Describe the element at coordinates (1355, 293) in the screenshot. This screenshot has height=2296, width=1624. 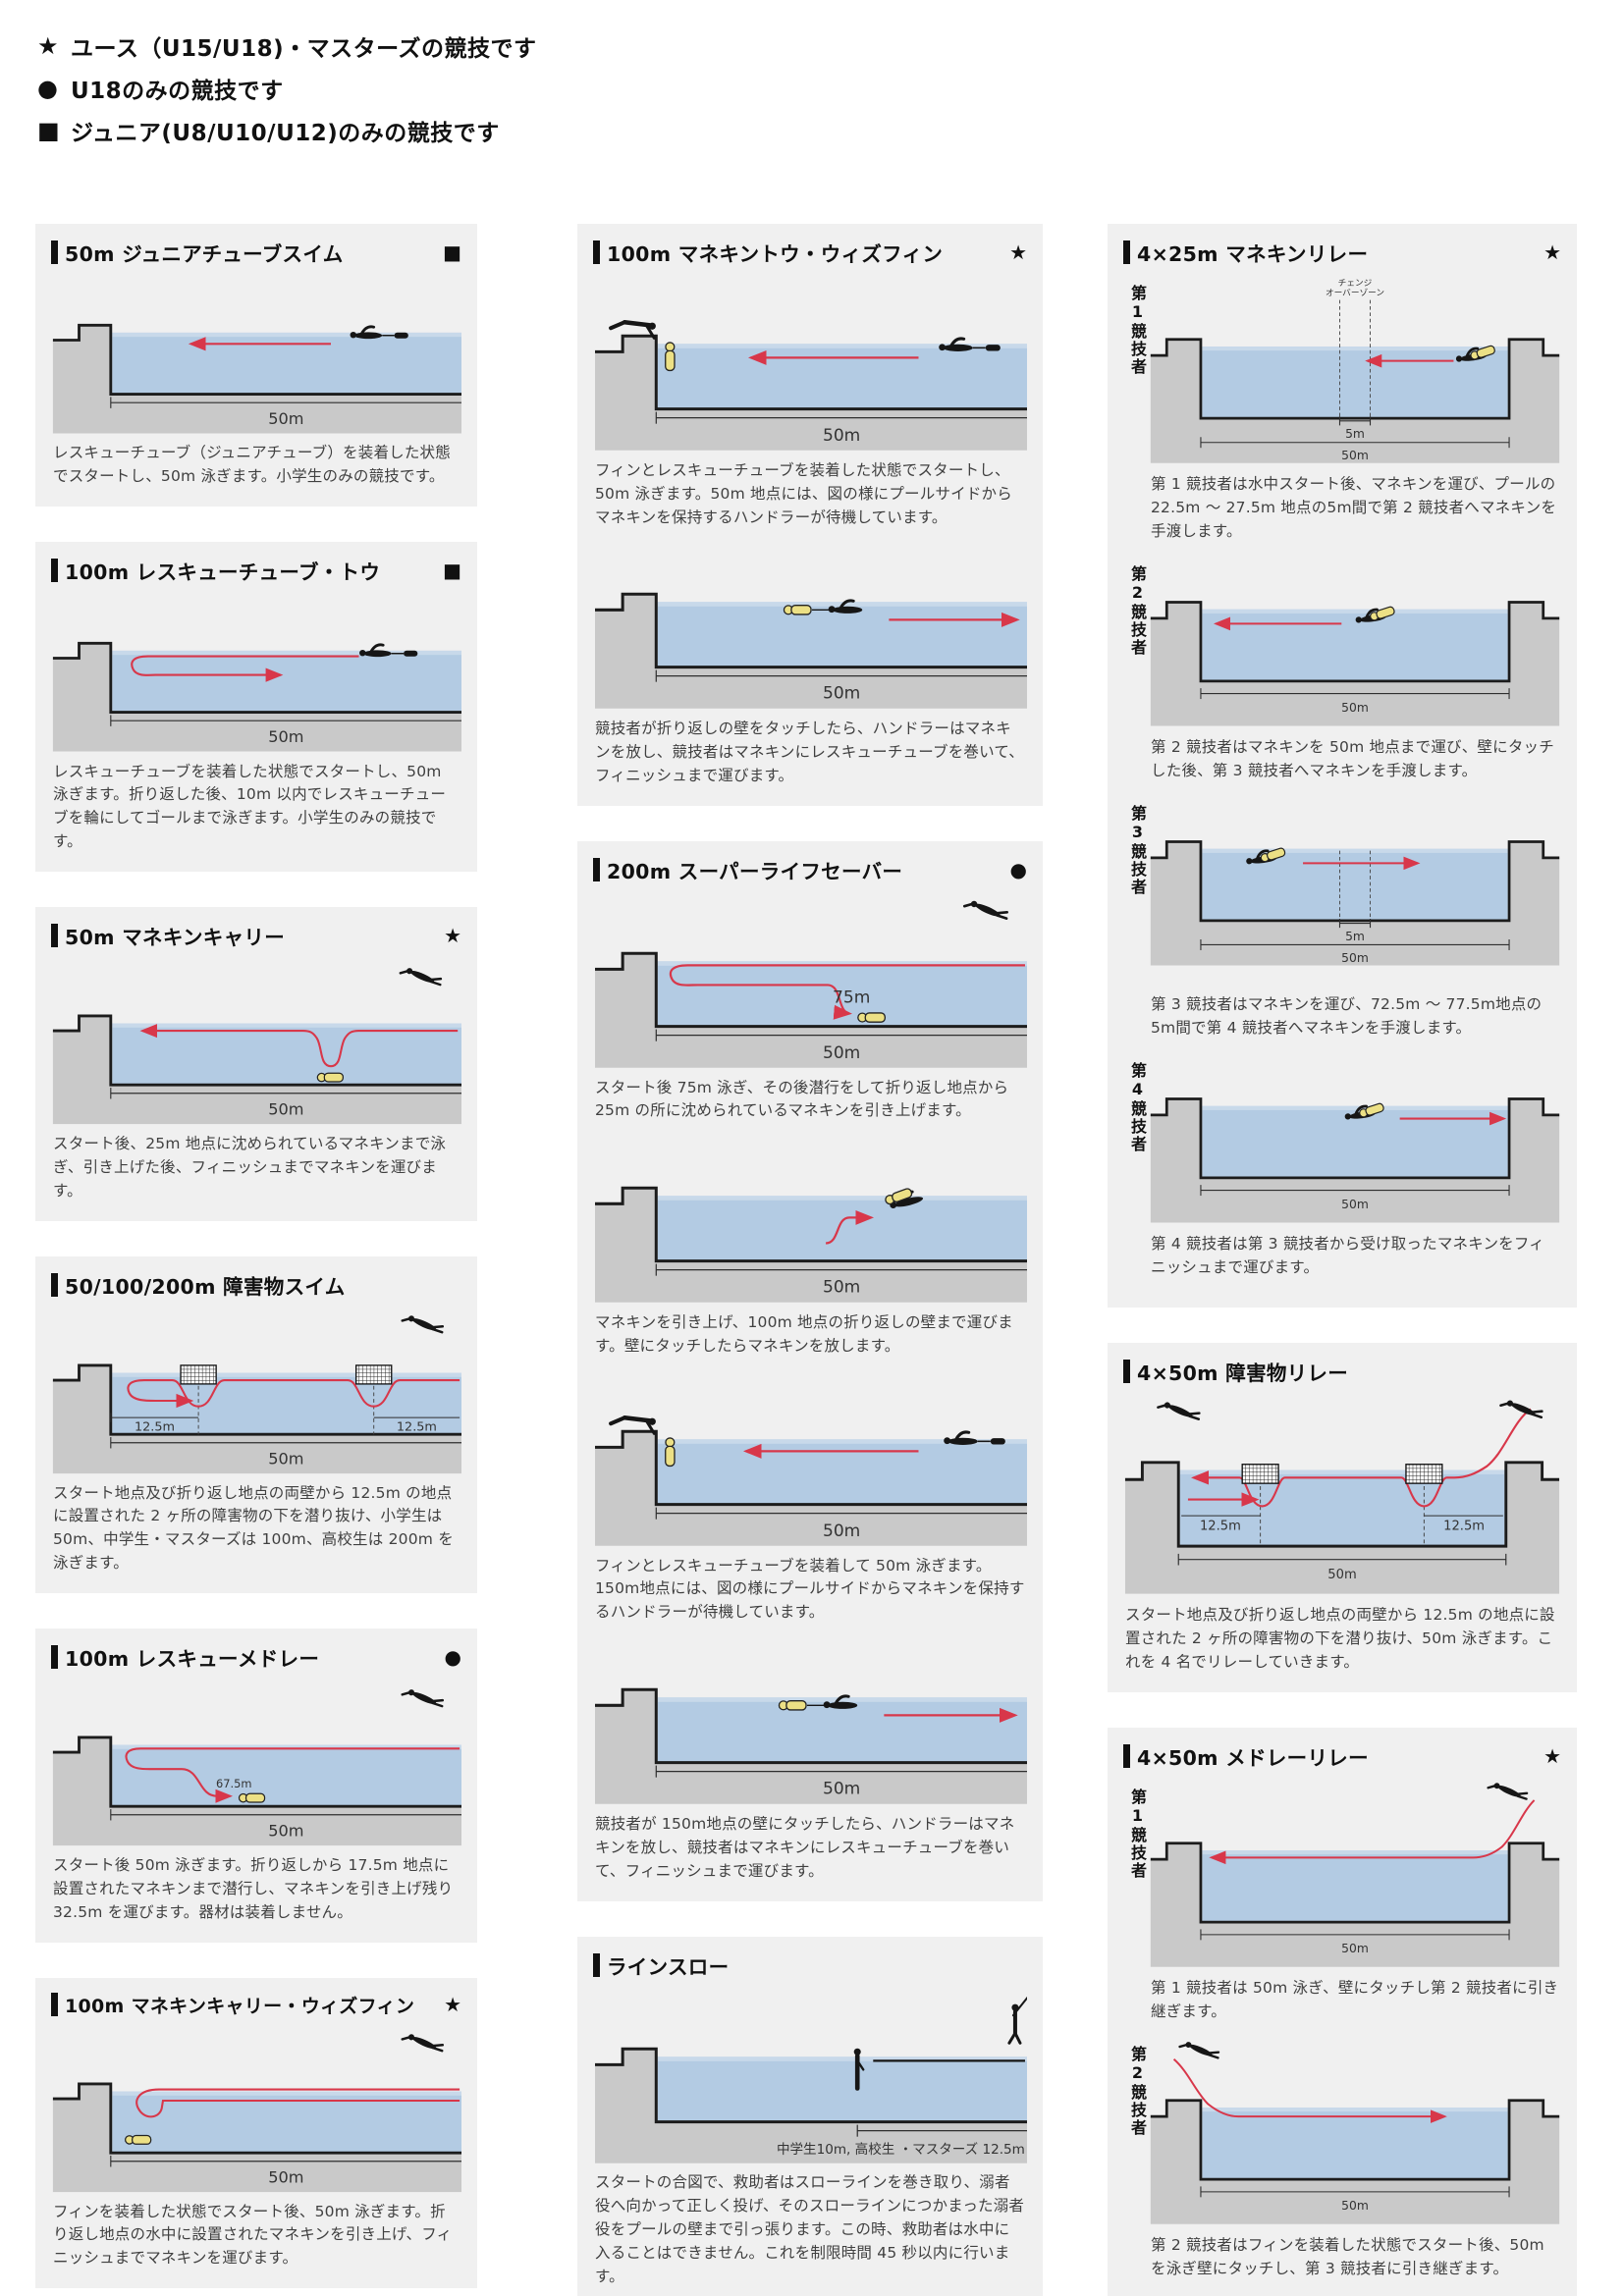
I see `changeover-label: オーバーゾーン` at that location.